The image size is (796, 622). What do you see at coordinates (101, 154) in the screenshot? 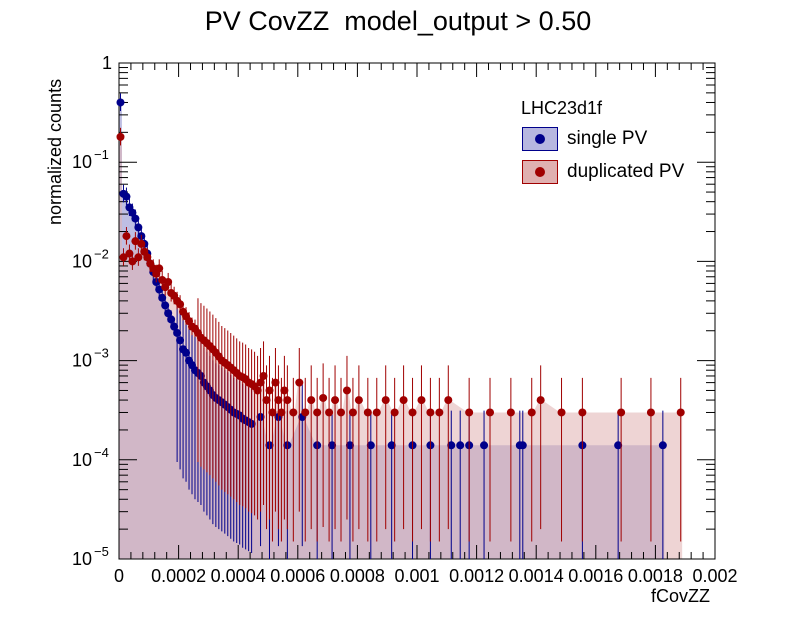
I see `y-tick-exponent: −1` at bounding box center [101, 154].